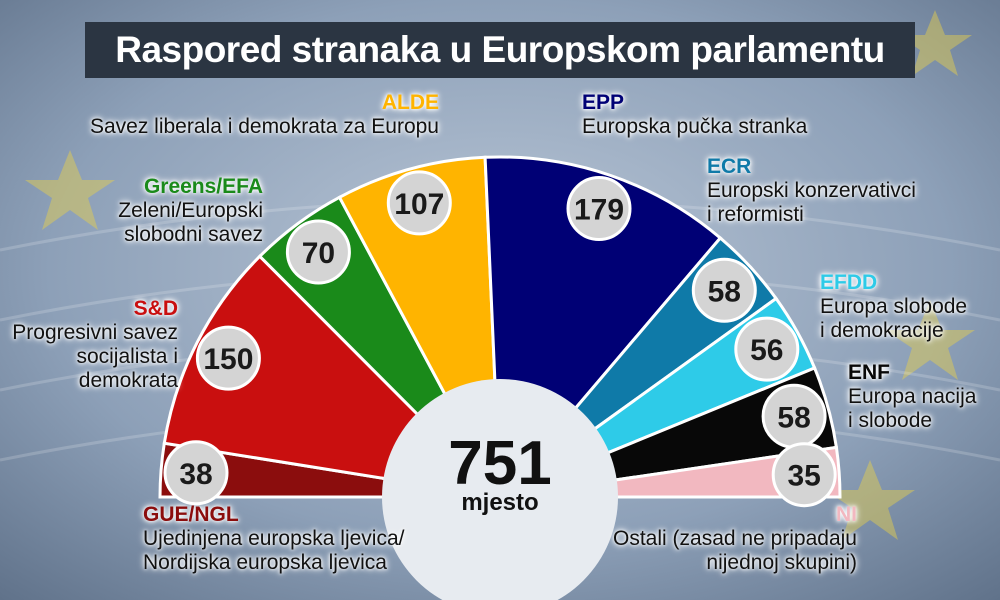 The height and width of the screenshot is (600, 1000). What do you see at coordinates (193, 234) in the screenshot?
I see `legend-greens-efa-desc-2: slobodni savez` at bounding box center [193, 234].